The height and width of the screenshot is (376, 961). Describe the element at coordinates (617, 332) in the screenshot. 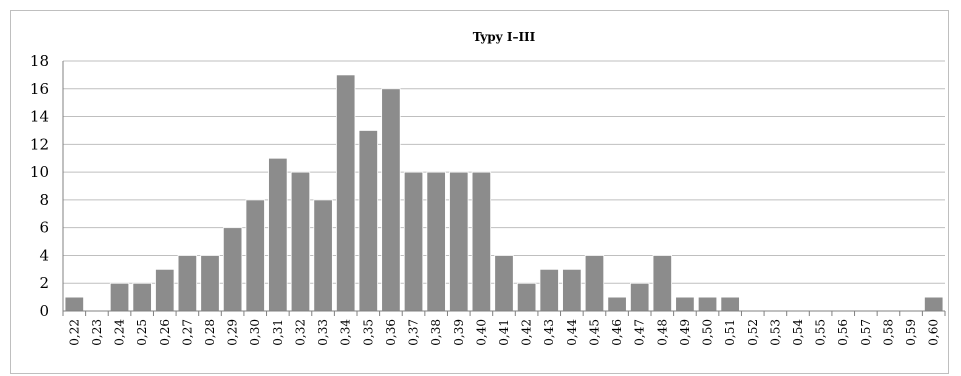

I see `x-tick-label: 0,46` at that location.